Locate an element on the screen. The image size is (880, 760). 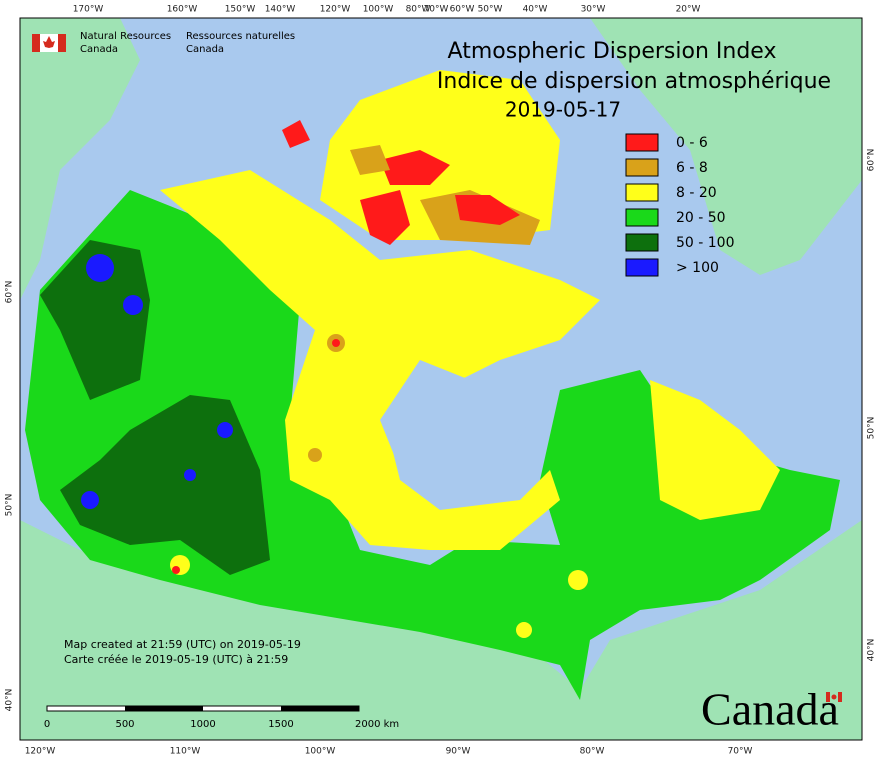
title-fr: Indice de dispersion atmosphérique is located at coordinates (634, 81).